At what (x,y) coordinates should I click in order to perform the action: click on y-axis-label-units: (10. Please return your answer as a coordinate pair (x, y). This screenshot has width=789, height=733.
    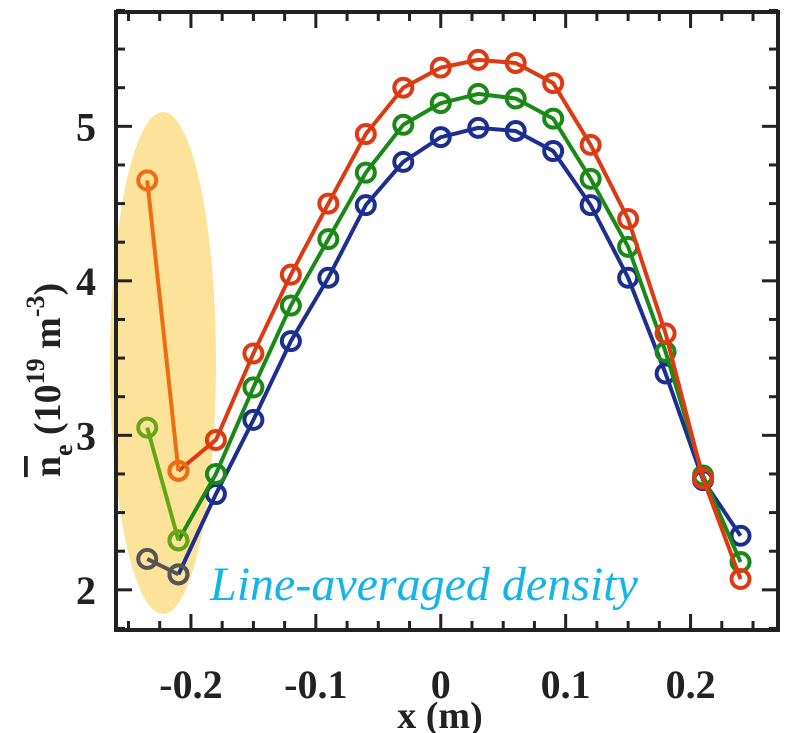
    Looking at the image, I should click on (48, 414).